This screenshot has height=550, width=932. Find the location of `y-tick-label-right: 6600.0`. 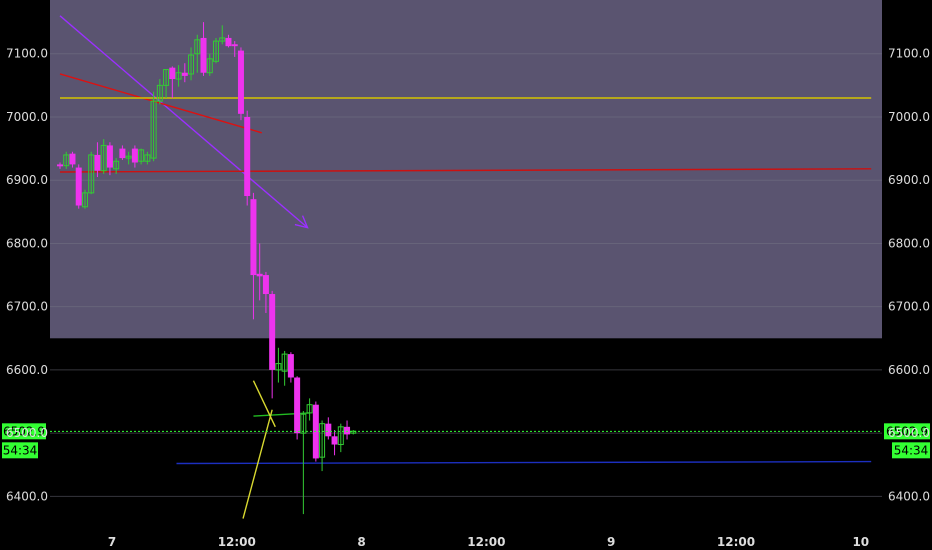

y-tick-label-right: 6600.0 is located at coordinates (909, 370).